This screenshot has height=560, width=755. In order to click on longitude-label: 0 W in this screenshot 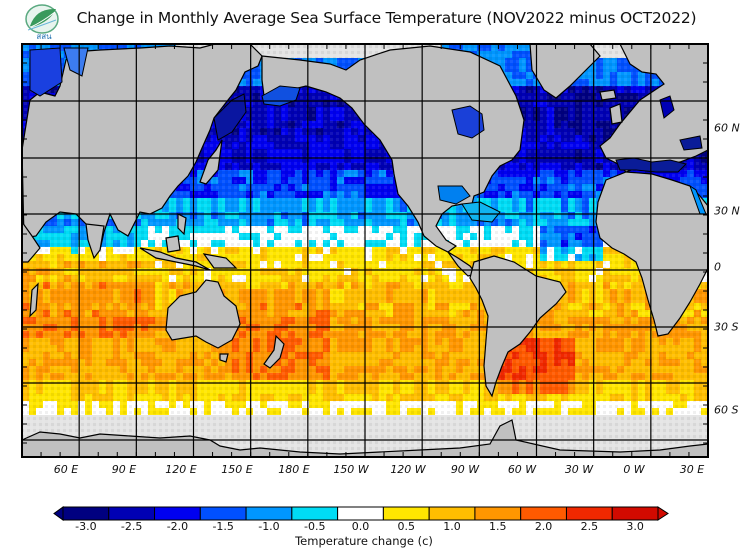, I will do `click(634, 469)`.